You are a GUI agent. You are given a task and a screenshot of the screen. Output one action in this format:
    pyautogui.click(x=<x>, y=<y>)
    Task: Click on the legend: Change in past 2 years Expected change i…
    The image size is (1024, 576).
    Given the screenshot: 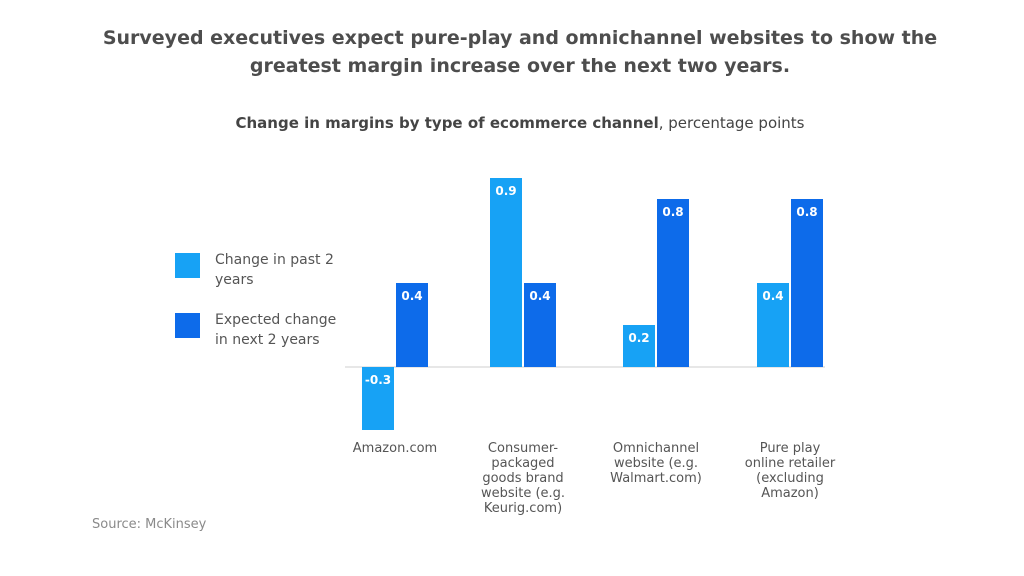 What is the action you would take?
    pyautogui.click(x=262, y=310)
    